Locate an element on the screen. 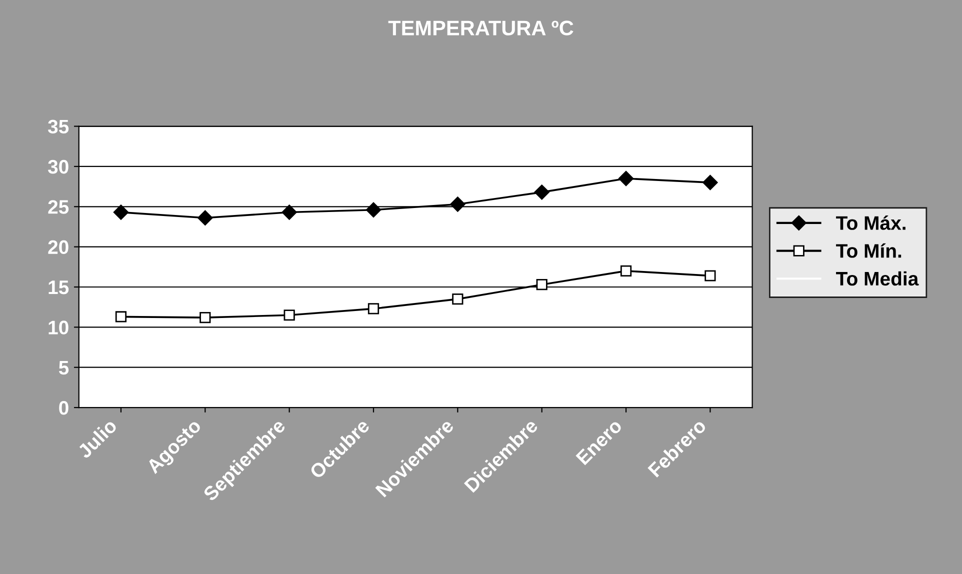  y-tick-label: 20 is located at coordinates (58, 247).